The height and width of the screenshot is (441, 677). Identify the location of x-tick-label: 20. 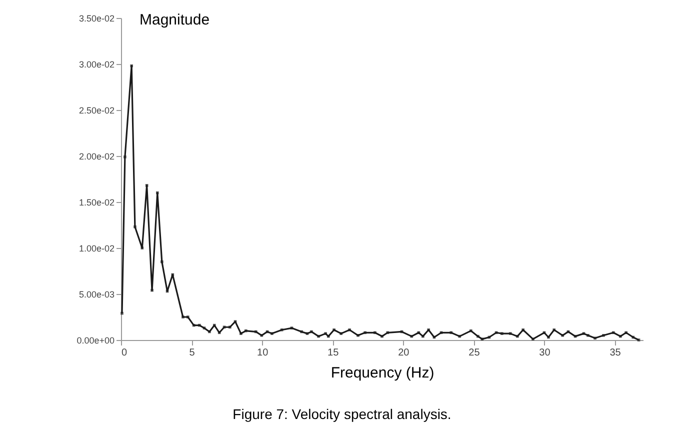
(404, 353).